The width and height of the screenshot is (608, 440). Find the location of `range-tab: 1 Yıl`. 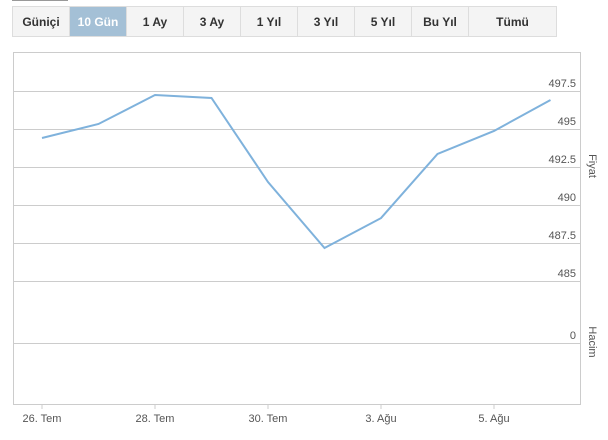

range-tab: 1 Yıl is located at coordinates (269, 21).